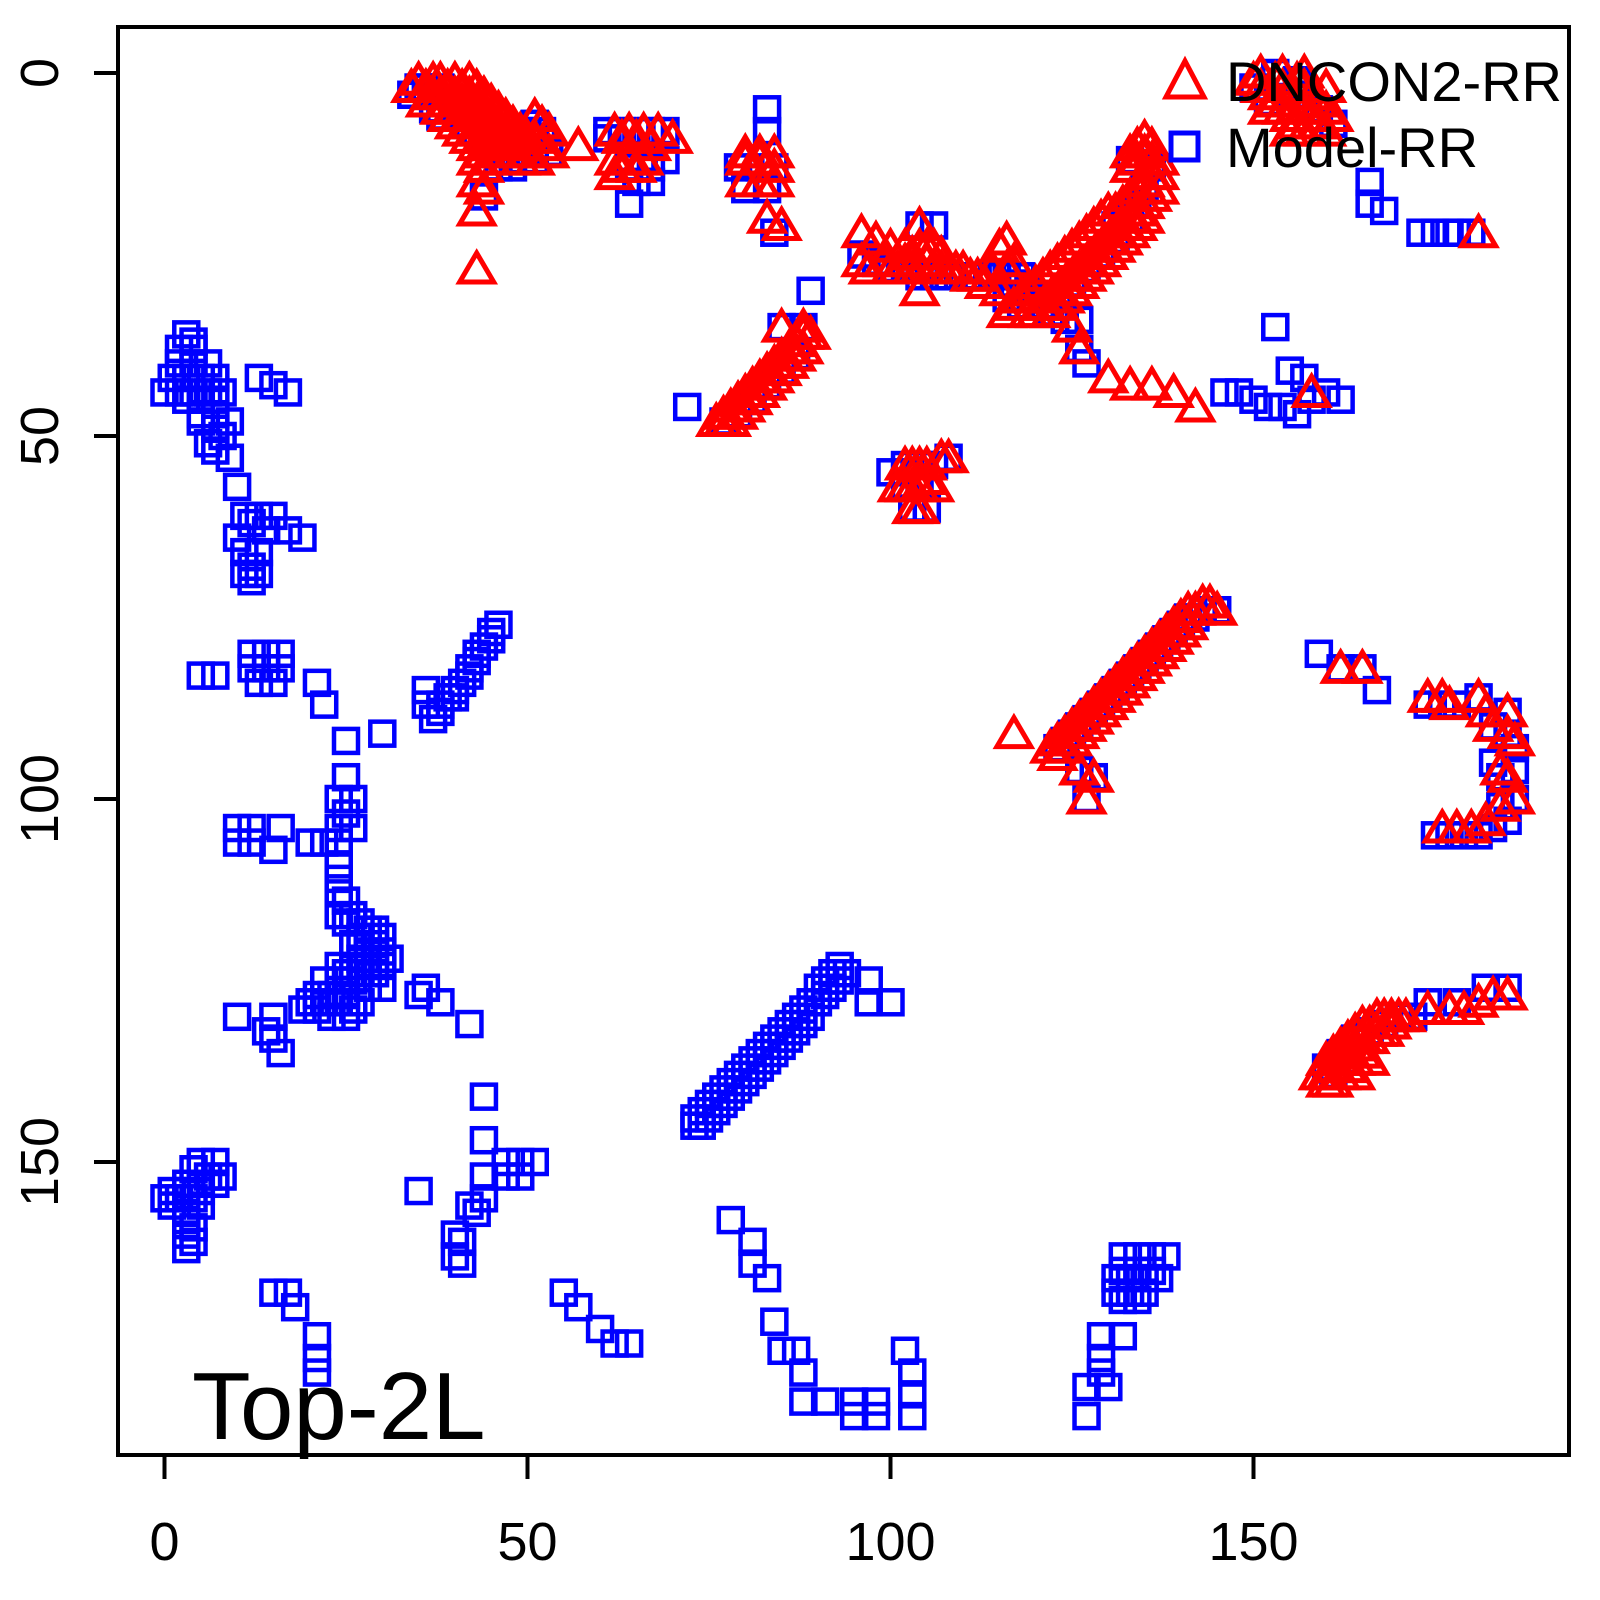 Image resolution: width=1600 pixels, height=1600 pixels. I want to click on legend-label-dncon2: DNCON2-RR, so click(1394, 81).